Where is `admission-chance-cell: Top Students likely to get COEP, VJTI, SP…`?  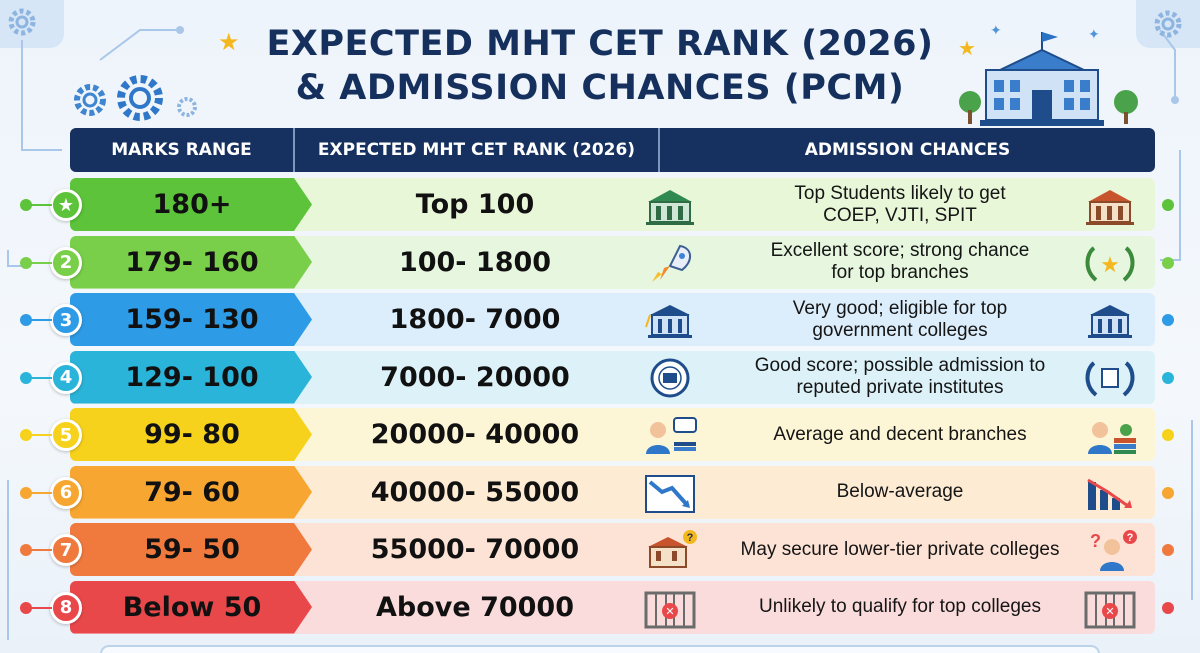
admission-chance-cell: Top Students likely to get COEP, VJTI, SP… is located at coordinates (900, 204).